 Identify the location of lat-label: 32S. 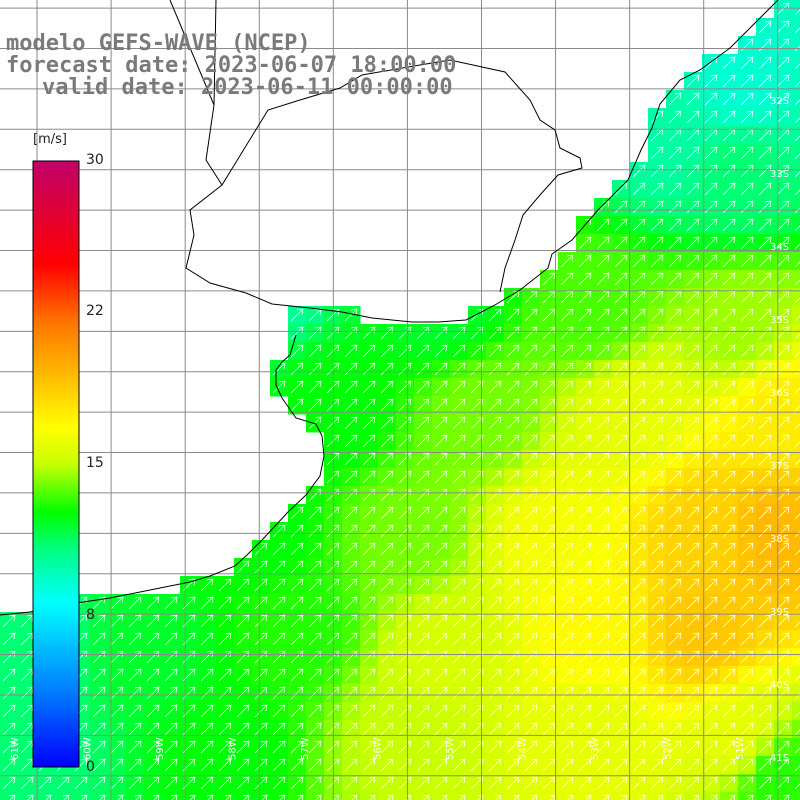
(779, 101).